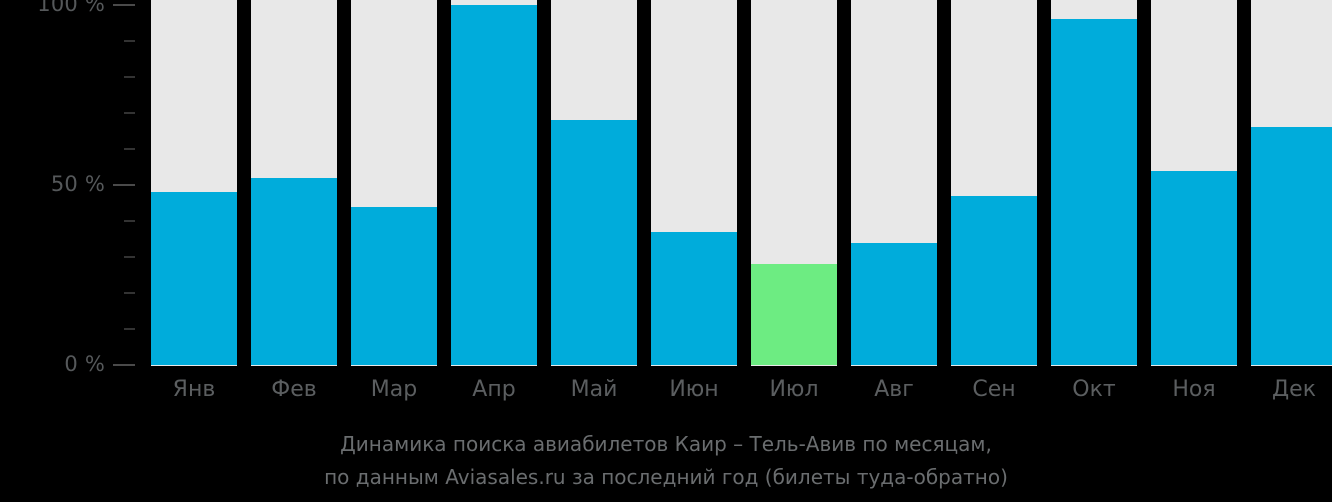 The height and width of the screenshot is (502, 1332). Describe the element at coordinates (1194, 389) in the screenshot. I see `x-axis-label: Ноя` at that location.